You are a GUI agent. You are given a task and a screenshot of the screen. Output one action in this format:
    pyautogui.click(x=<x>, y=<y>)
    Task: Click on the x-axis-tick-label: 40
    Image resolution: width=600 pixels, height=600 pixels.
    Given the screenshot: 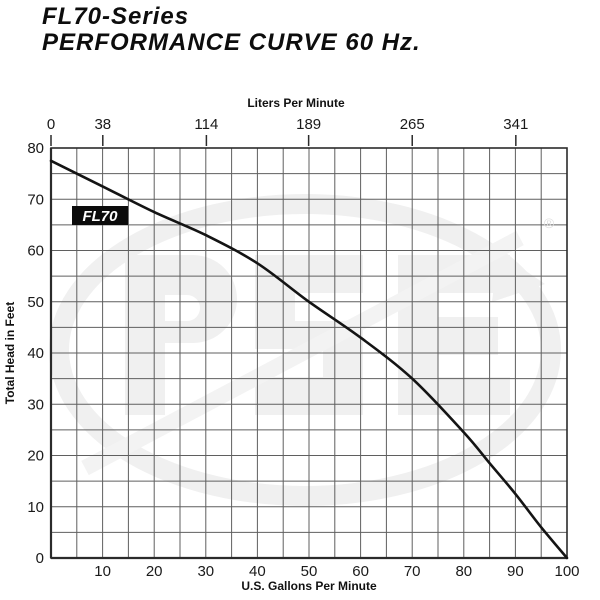 What is the action you would take?
    pyautogui.click(x=257, y=571)
    